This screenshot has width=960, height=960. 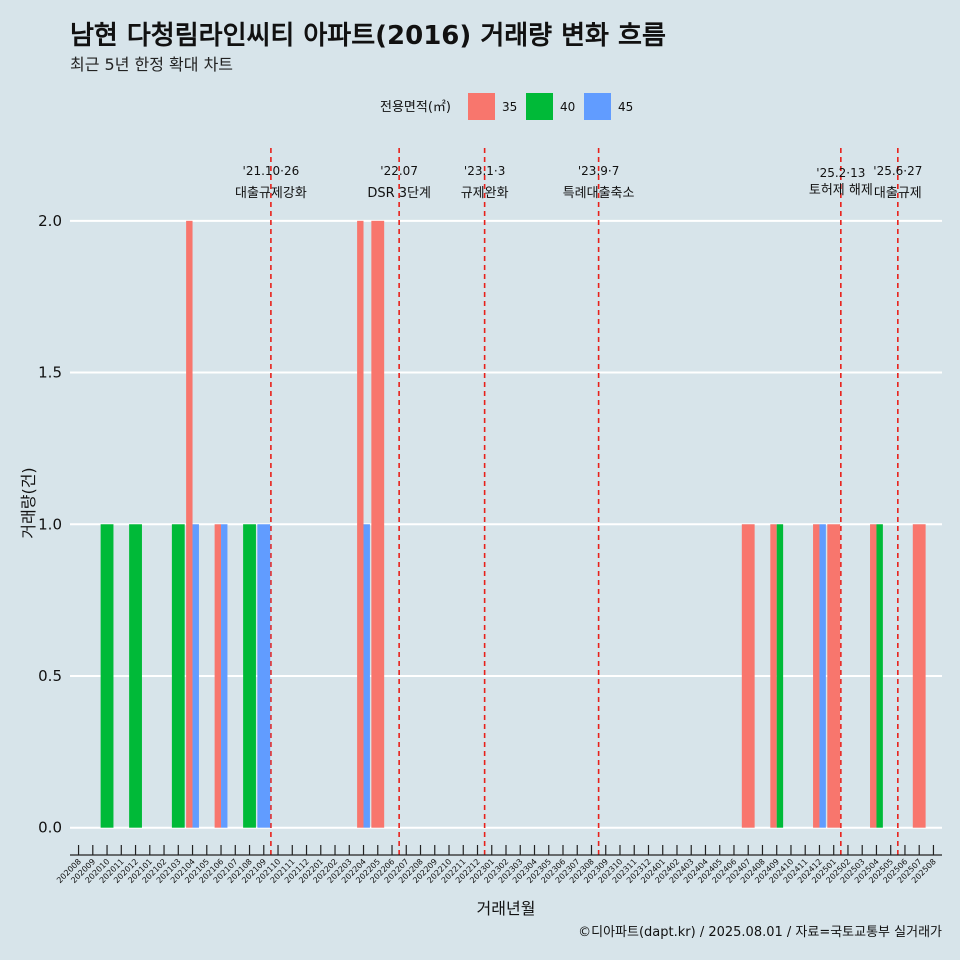 What do you see at coordinates (151, 64) in the screenshot?
I see `chart-subtitle: 최근 5년 한정 확대 차트` at bounding box center [151, 64].